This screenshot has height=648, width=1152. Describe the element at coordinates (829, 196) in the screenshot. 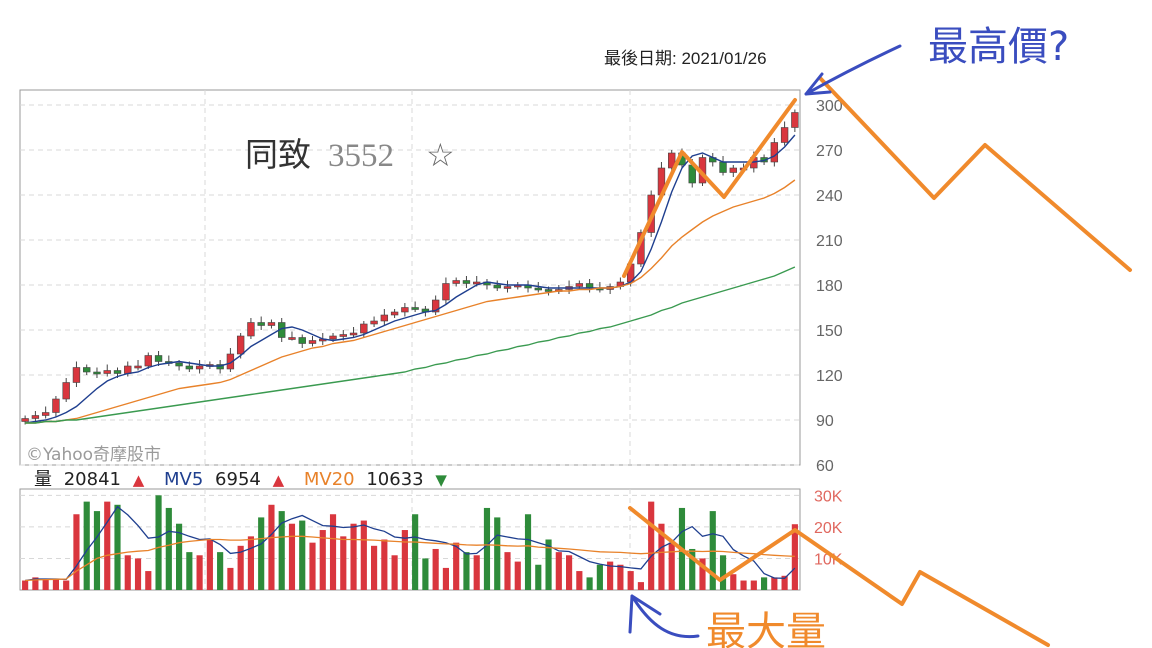

I see `y-tick-label: 240` at that location.